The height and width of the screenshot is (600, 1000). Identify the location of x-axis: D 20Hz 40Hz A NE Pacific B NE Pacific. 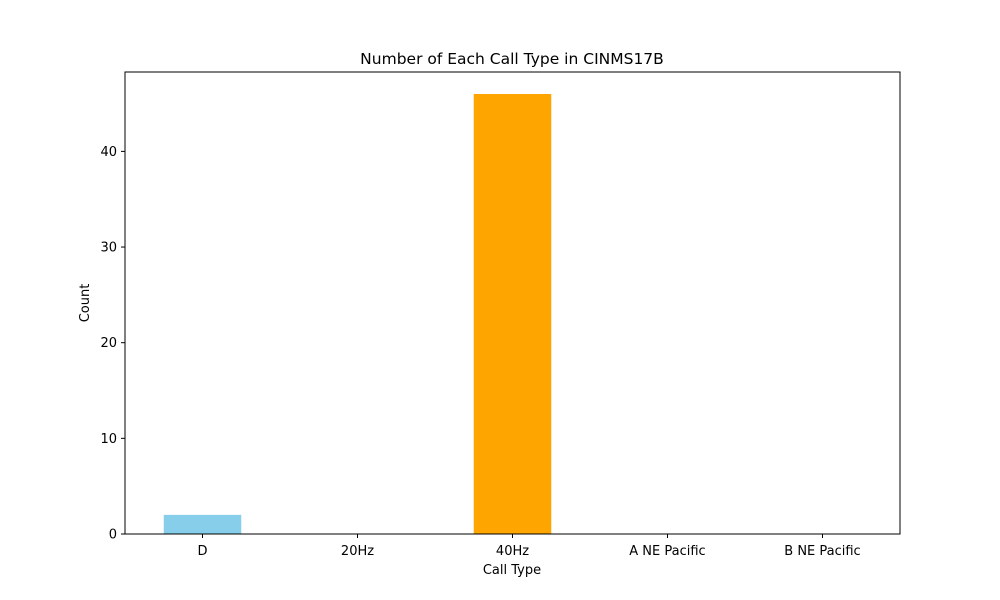
(529, 546).